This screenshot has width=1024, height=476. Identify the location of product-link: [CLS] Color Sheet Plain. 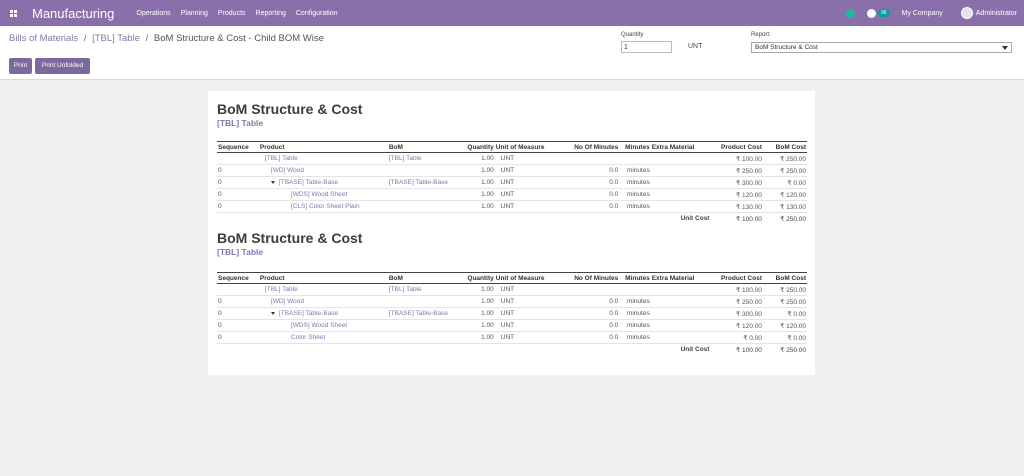
(325, 206).